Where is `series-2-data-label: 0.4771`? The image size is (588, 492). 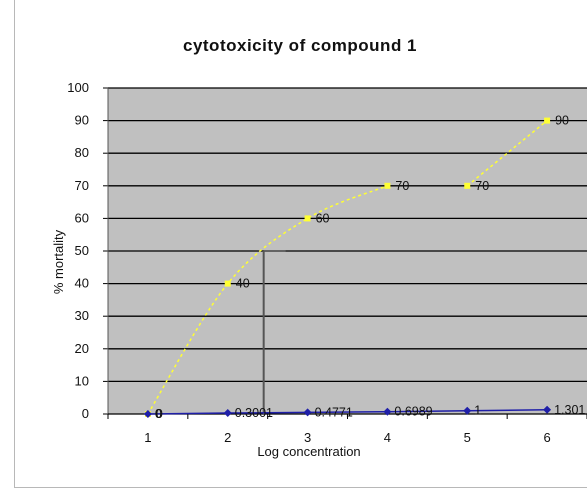 series-2-data-label: 0.4771 is located at coordinates (334, 412).